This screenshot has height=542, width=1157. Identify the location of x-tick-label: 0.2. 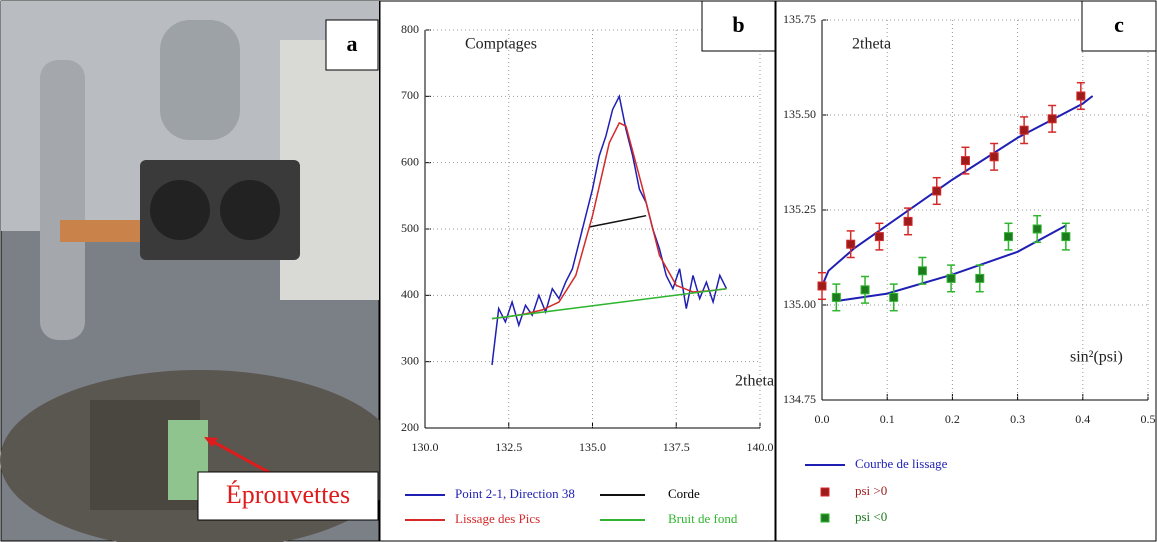
(952, 419).